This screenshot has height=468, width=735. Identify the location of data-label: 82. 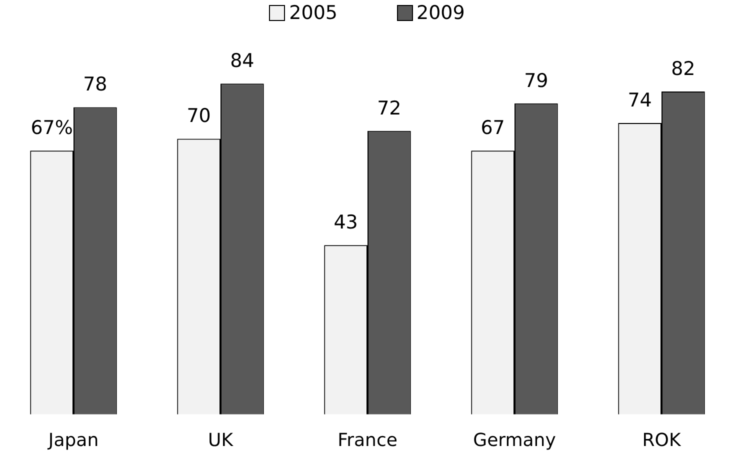
(683, 69).